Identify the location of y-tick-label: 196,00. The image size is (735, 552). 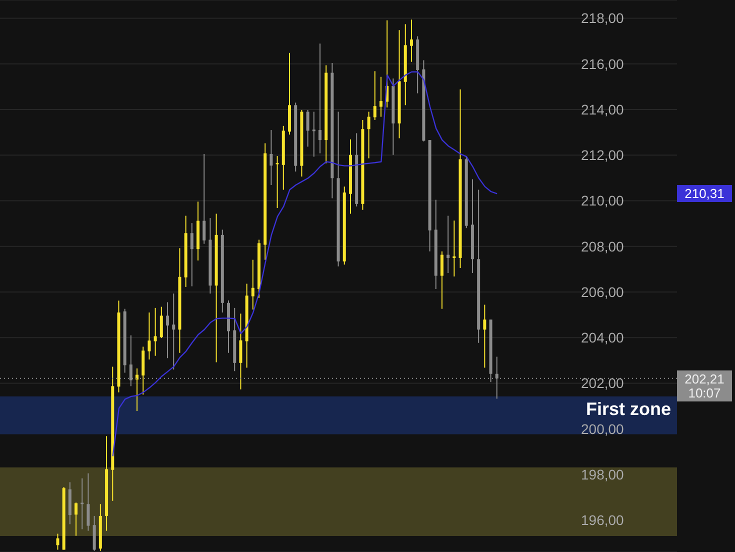
(602, 520).